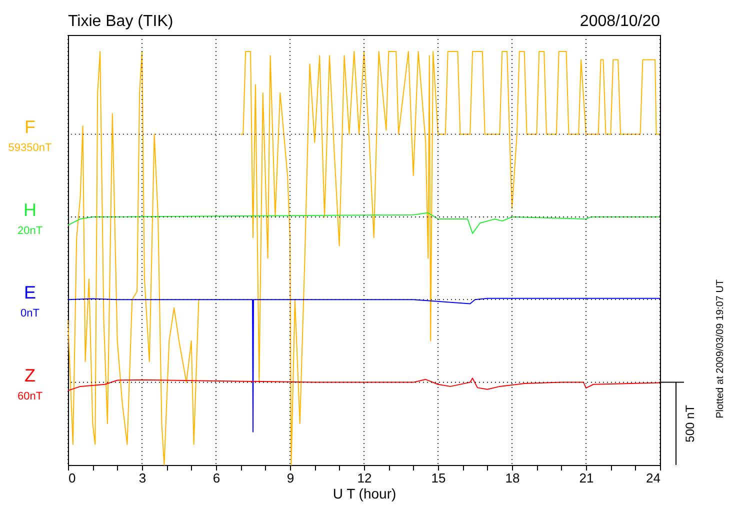 This screenshot has width=730, height=520. What do you see at coordinates (72, 478) in the screenshot?
I see `x-tick-label: 0` at bounding box center [72, 478].